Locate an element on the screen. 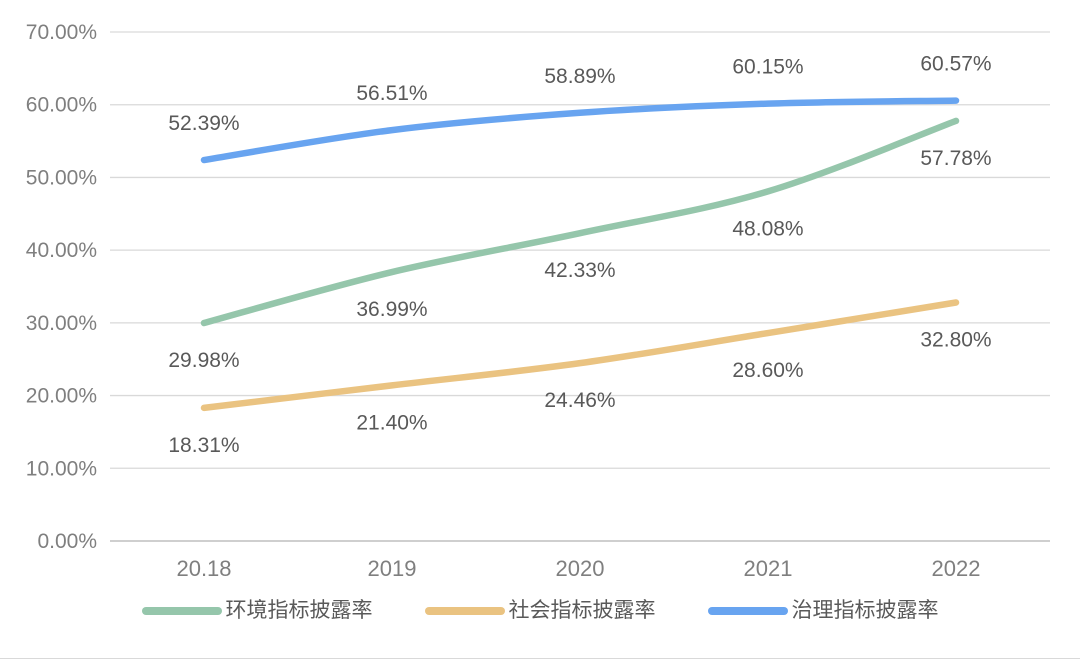  y-axis-tick-label: 40.00% is located at coordinates (61, 250).